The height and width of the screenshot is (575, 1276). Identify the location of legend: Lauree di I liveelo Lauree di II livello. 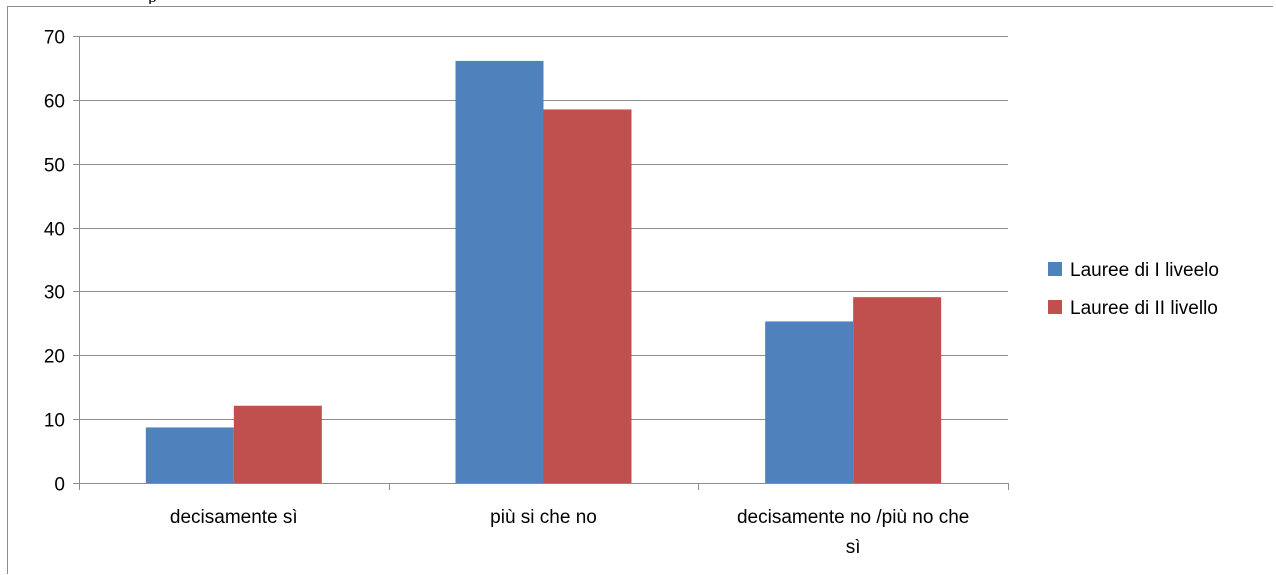
(1133, 289).